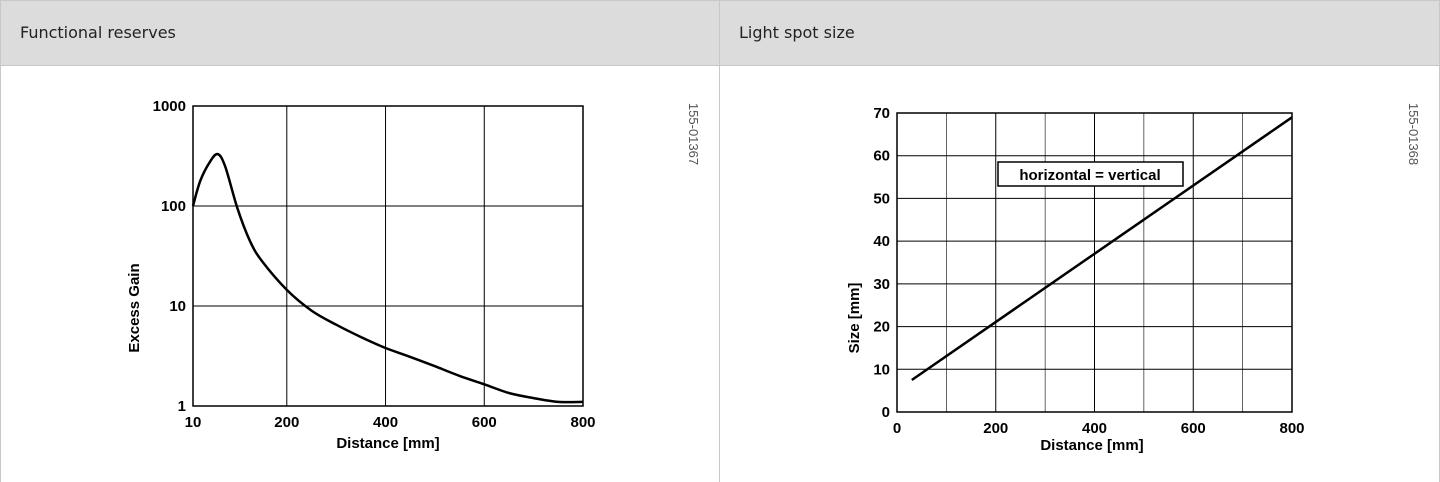 Image resolution: width=1440 pixels, height=482 pixels. I want to click on y-tick-label: 30, so click(881, 284).